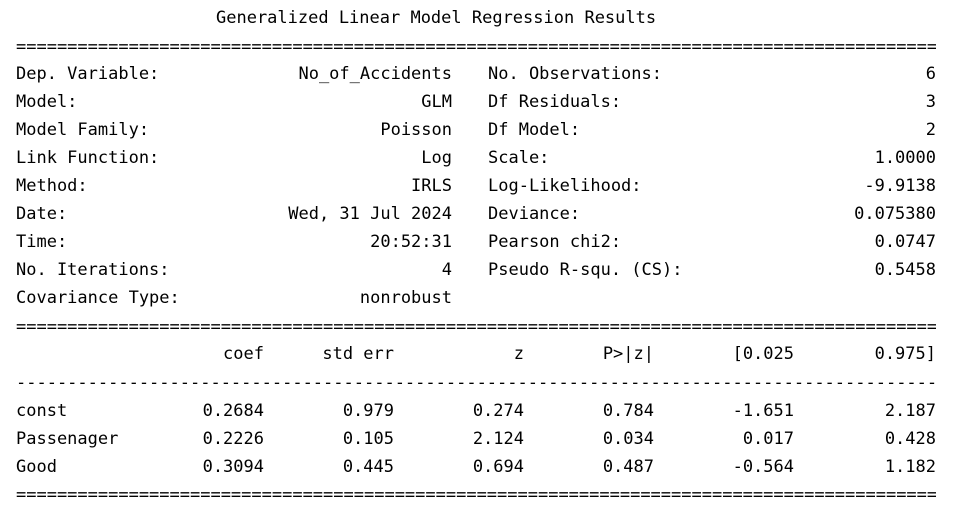 Image resolution: width=968 pixels, height=528 pixels. What do you see at coordinates (768, 439) in the screenshot?
I see `cell-ci-low: 0.017` at bounding box center [768, 439].